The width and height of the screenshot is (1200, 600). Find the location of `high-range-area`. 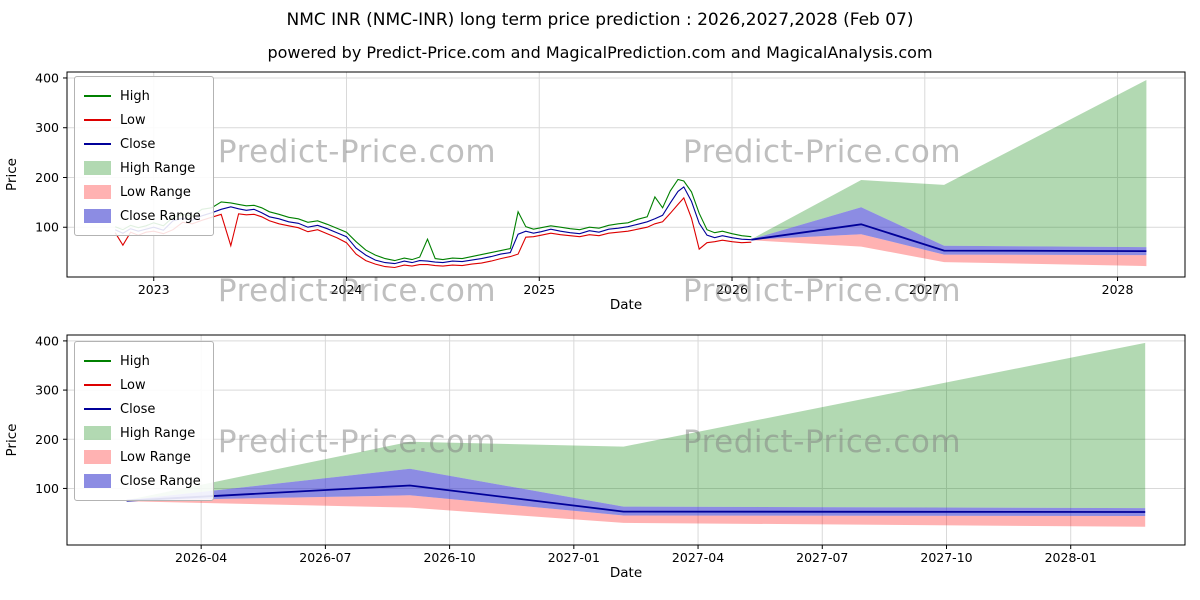

high-range-area is located at coordinates (949, 164).